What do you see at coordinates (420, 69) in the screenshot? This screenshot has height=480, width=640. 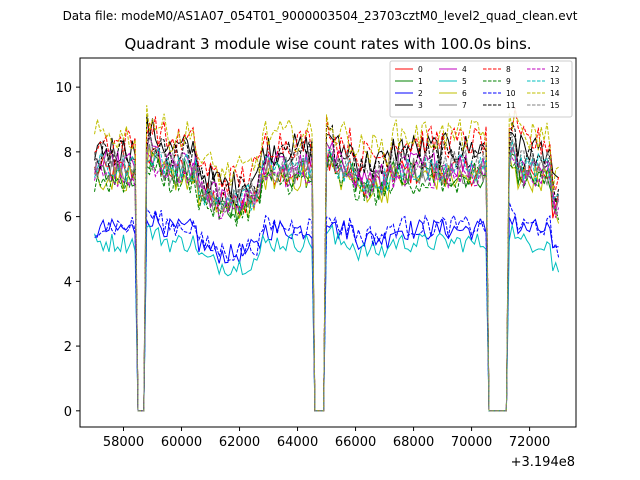 I see `legend-label-0: 0` at bounding box center [420, 69].